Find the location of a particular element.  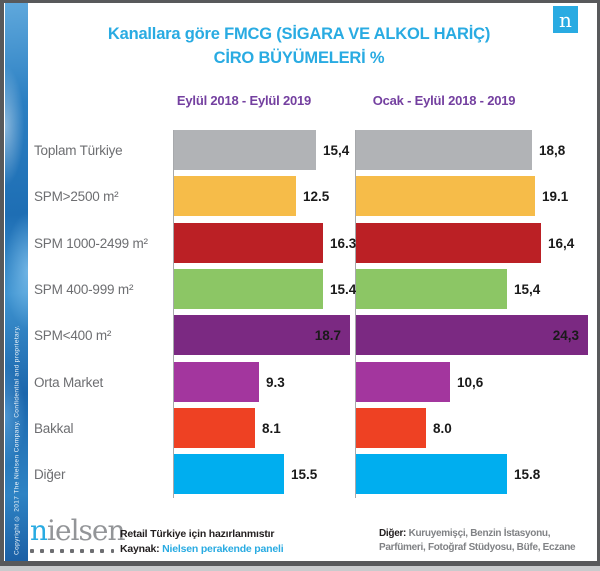

source-line: Kaynak: Nielsen perakende paneli is located at coordinates (202, 549).